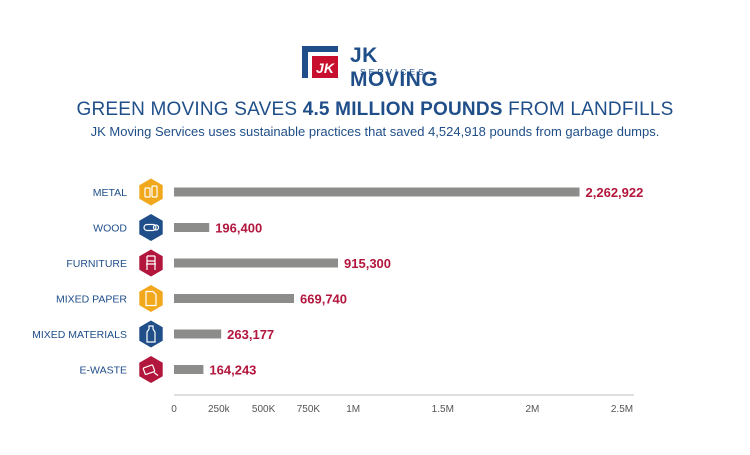 The height and width of the screenshot is (455, 750). I want to click on bar-mixed-materials, so click(198, 334).